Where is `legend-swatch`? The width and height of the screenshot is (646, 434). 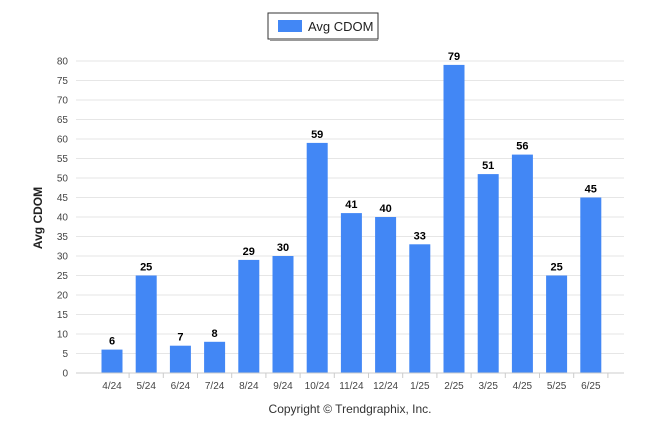
legend-swatch is located at coordinates (290, 26).